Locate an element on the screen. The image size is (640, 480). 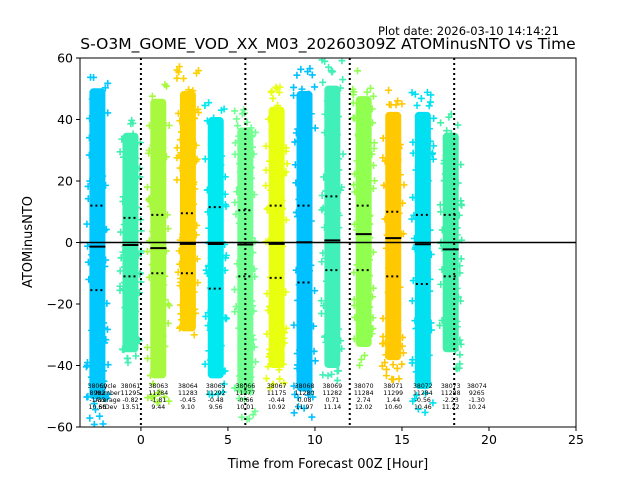
stat-38064-0: 38064 is located at coordinates (188, 386).